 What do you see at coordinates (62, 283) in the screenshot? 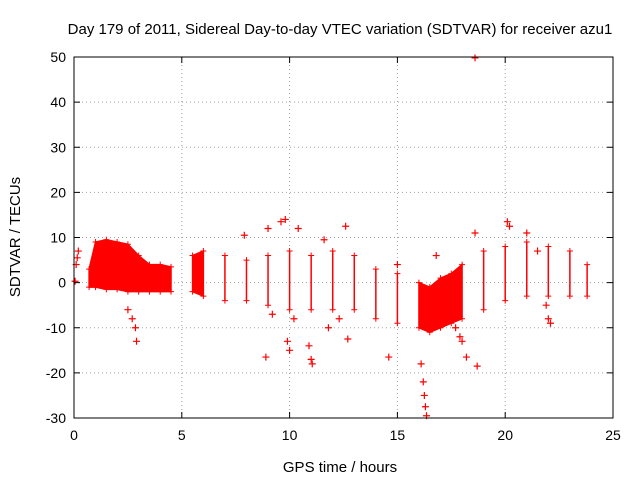
I see `y-tick-label-3: 0` at bounding box center [62, 283].